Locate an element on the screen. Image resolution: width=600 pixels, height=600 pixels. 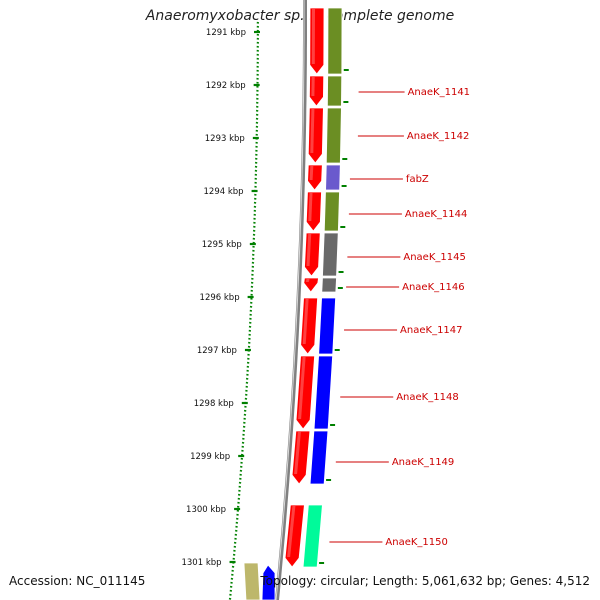
cds-track is located at coordinates (304, 287).